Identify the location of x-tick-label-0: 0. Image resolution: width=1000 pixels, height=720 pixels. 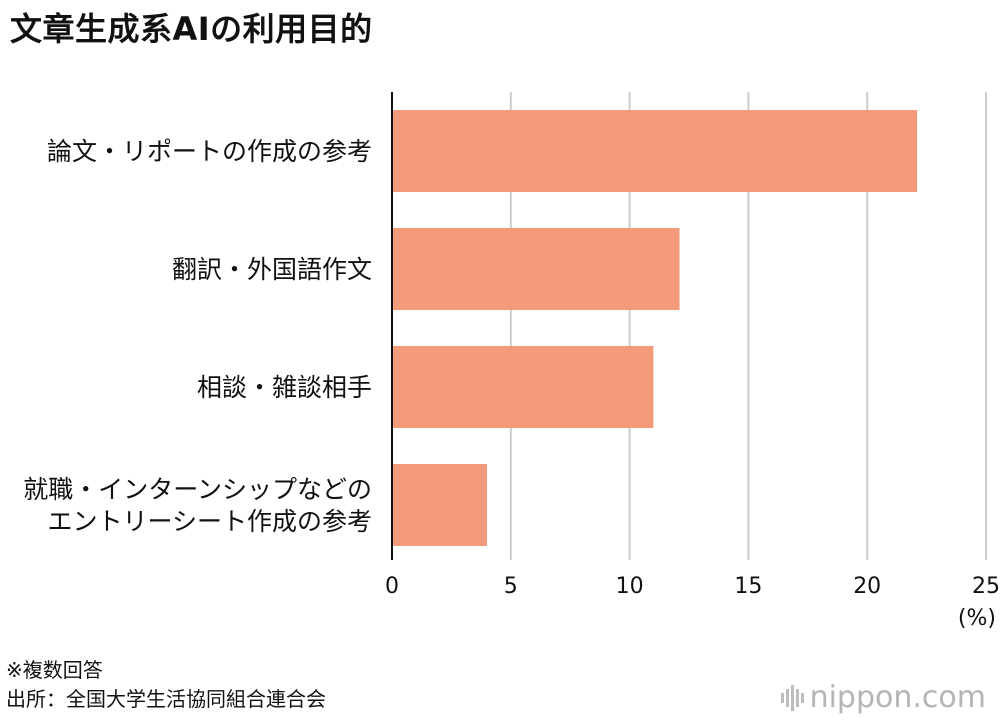
(392, 586).